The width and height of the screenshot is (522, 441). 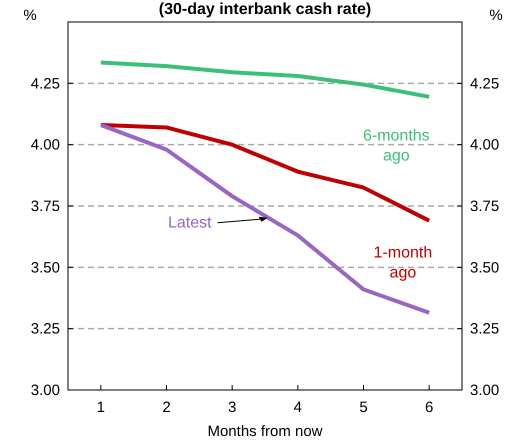 I want to click on series-label: 6-months ago, so click(x=396, y=146).